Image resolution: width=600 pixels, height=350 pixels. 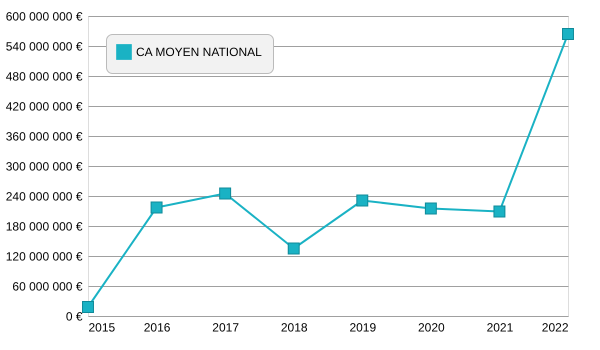 What do you see at coordinates (44, 107) in the screenshot?
I see `y-tick-label: 420 000 000 €` at bounding box center [44, 107].